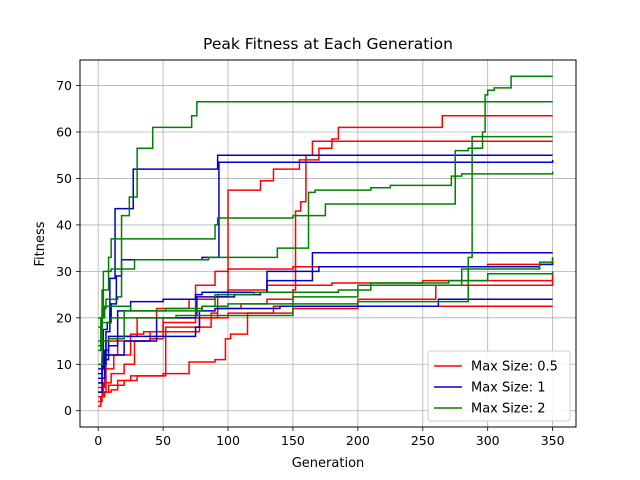  What do you see at coordinates (68, 410) in the screenshot?
I see `y-tick-label: 0` at bounding box center [68, 410].